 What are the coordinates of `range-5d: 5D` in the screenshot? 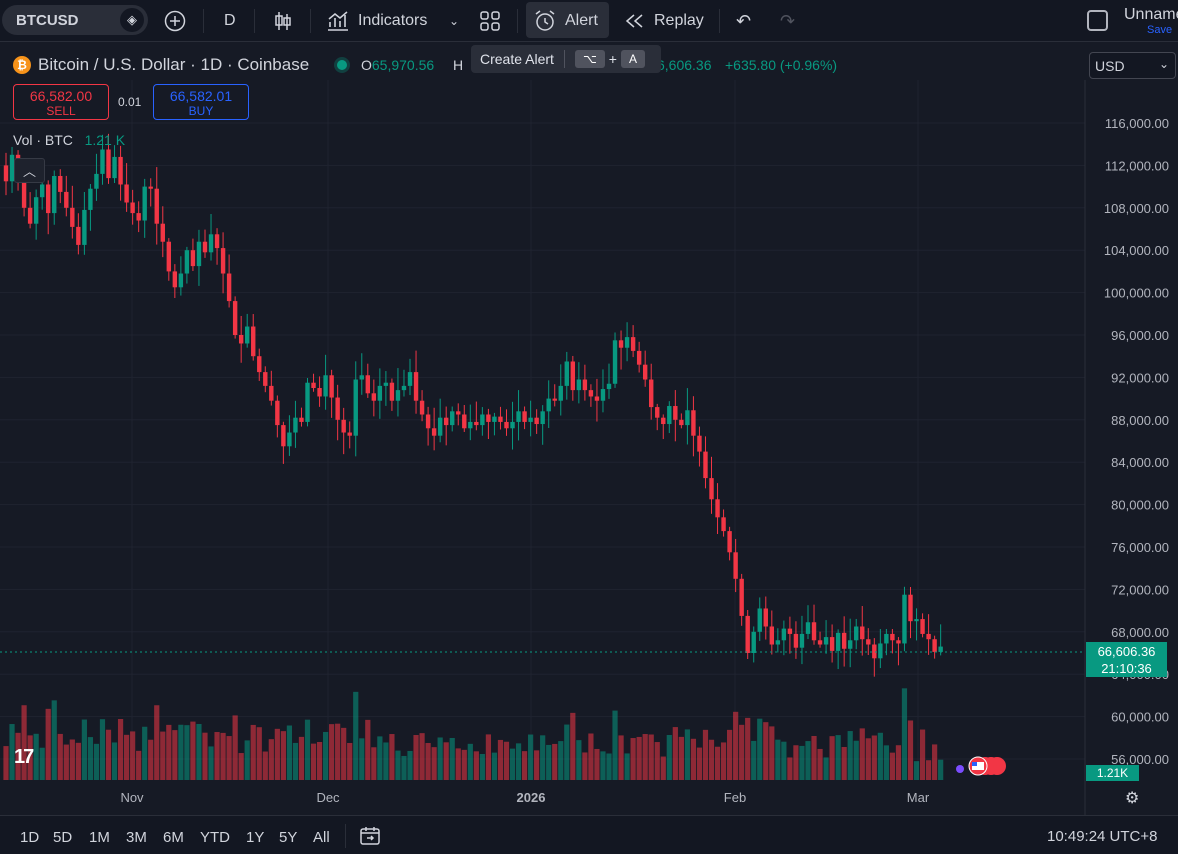 It's located at (63, 837).